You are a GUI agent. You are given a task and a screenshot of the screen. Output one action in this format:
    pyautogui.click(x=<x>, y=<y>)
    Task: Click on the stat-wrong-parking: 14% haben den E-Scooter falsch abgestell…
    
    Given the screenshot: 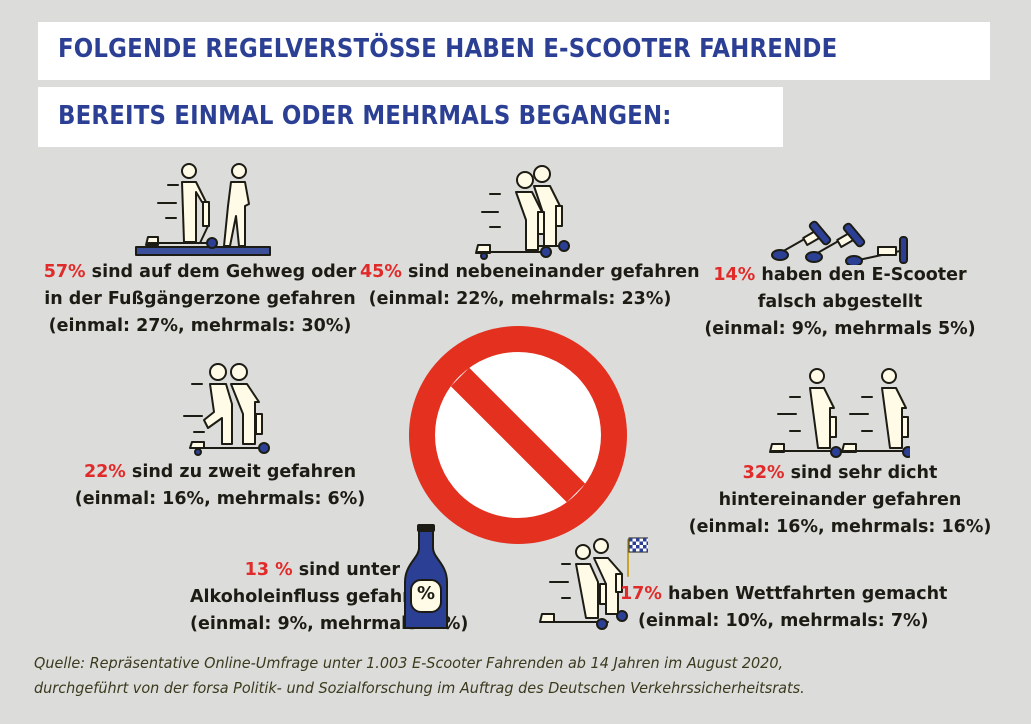 What is the action you would take?
    pyautogui.click(x=840, y=302)
    